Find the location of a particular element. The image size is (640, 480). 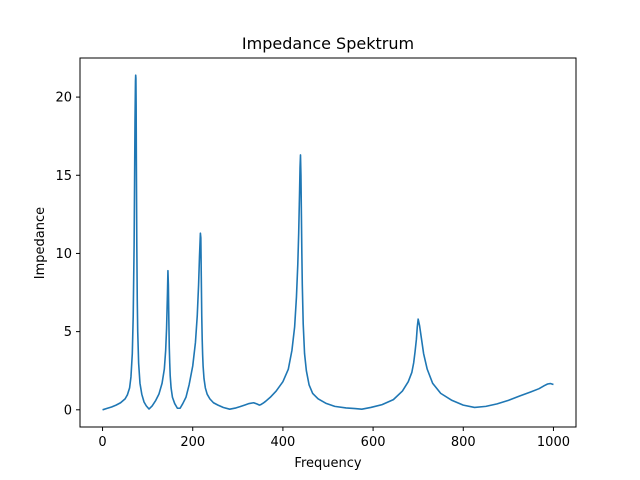

x-tick-label: 200 is located at coordinates (192, 442).